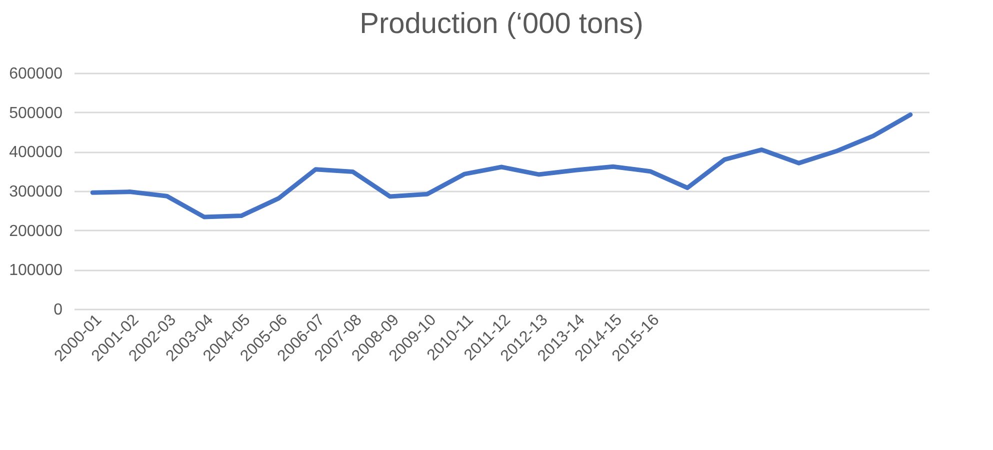  I want to click on y-tick-label: 300000, so click(36, 192).